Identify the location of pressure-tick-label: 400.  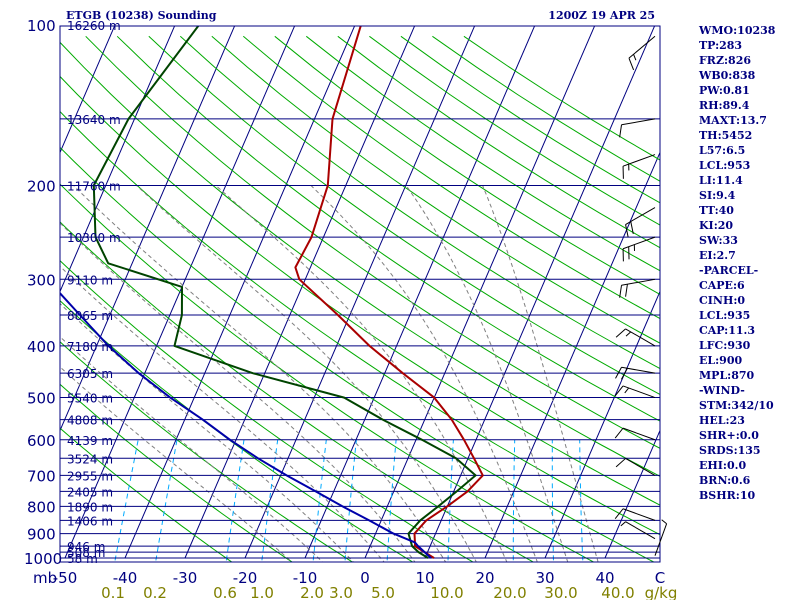
(41, 347).